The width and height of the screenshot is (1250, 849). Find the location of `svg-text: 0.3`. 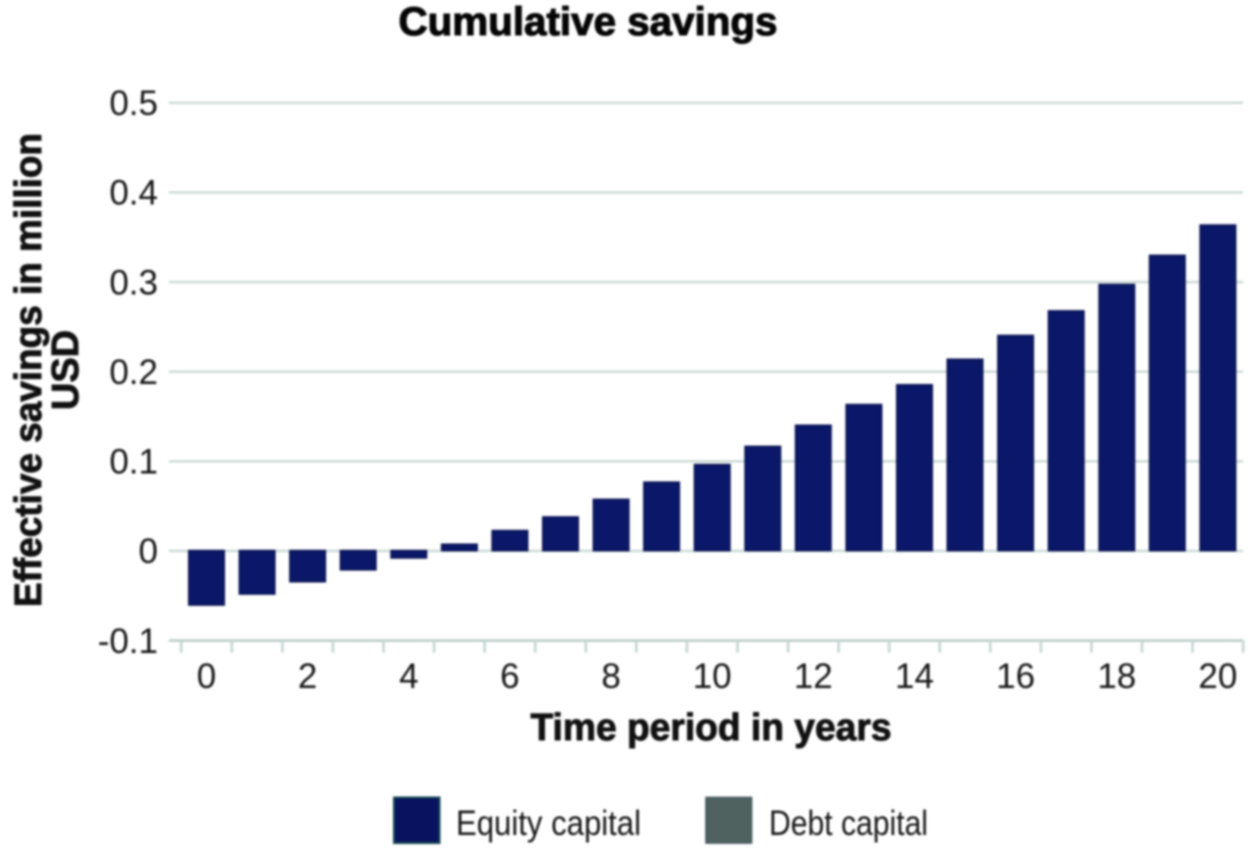

svg-text: 0.3 is located at coordinates (133, 282).